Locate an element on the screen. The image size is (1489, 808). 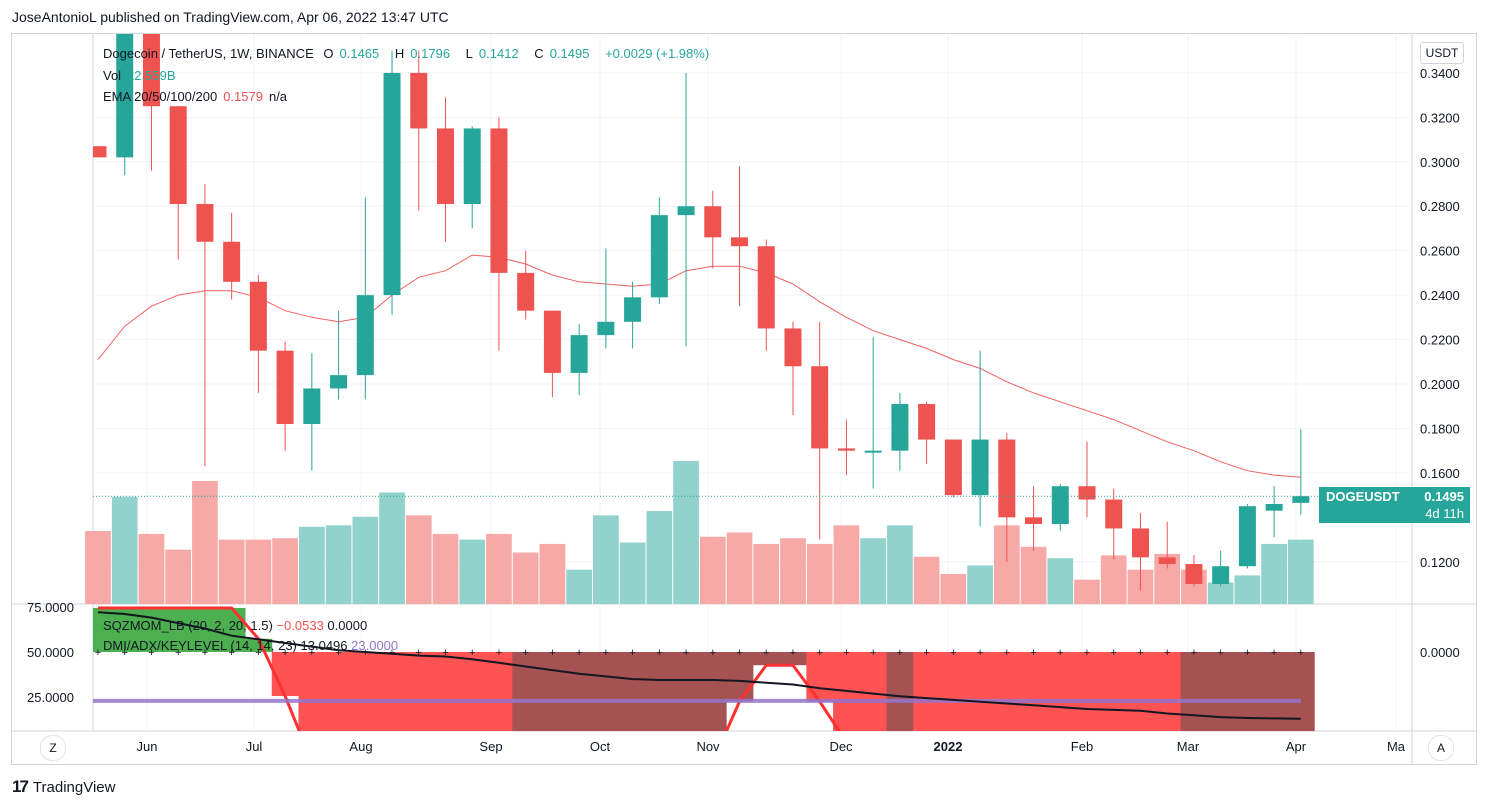
ema-na: n/a is located at coordinates (278, 96).